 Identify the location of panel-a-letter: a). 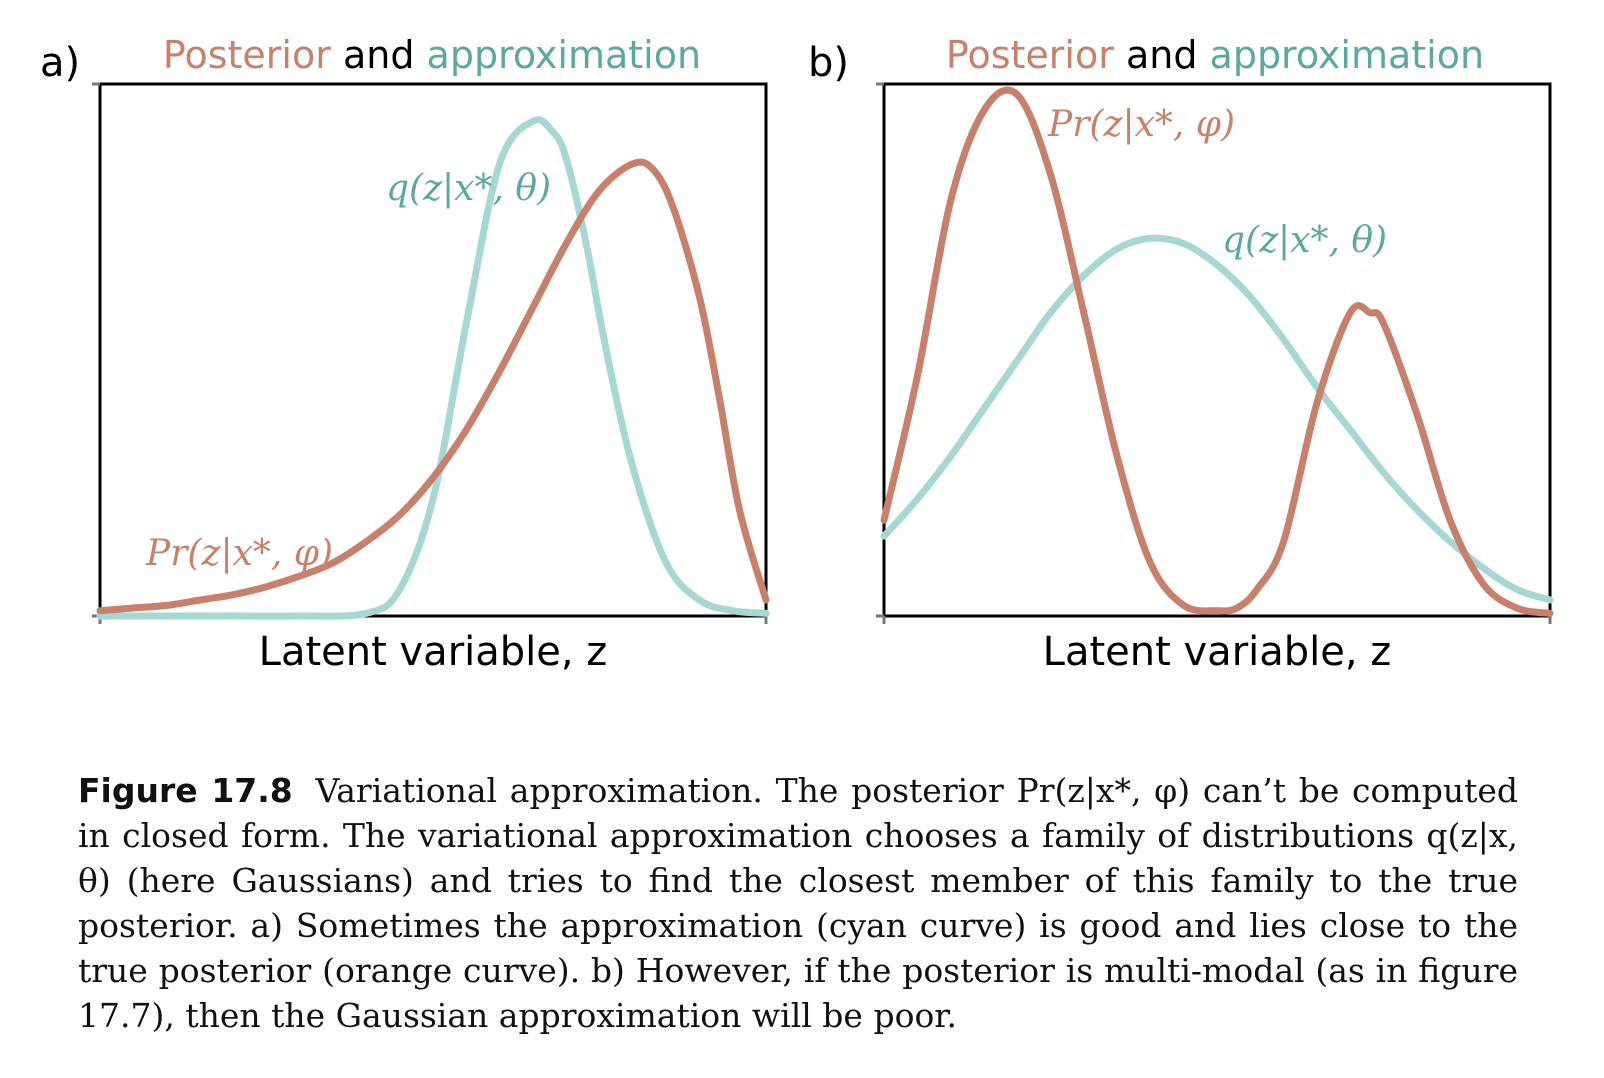
(60, 63).